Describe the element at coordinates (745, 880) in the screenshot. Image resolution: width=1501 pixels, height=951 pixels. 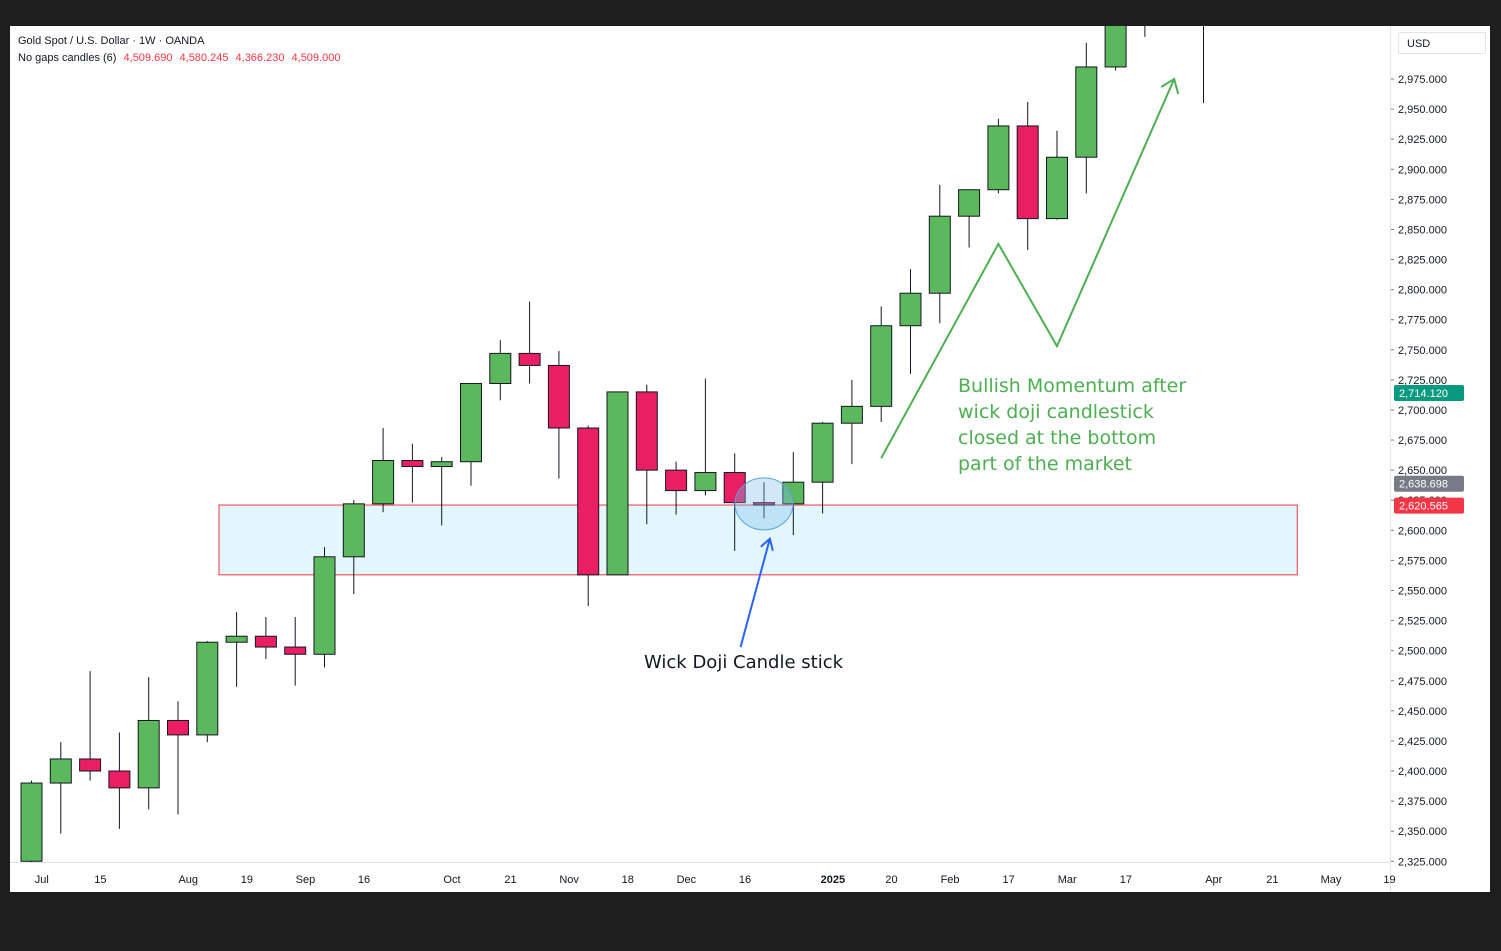
I see `x-tick-label: 16` at that location.